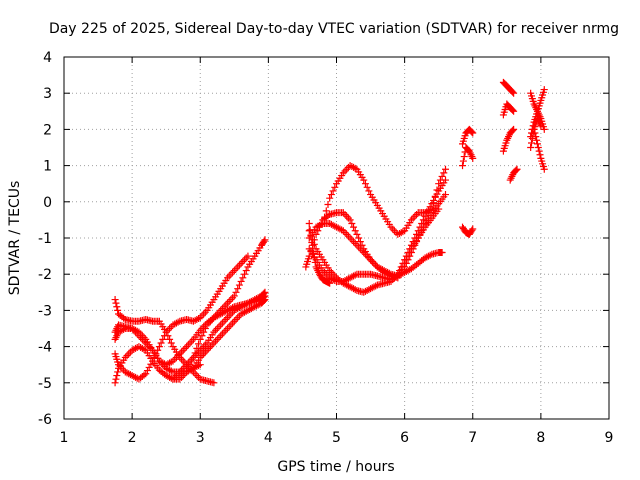 The width and height of the screenshot is (640, 480). I want to click on y-tick-label: 1, so click(47, 167).